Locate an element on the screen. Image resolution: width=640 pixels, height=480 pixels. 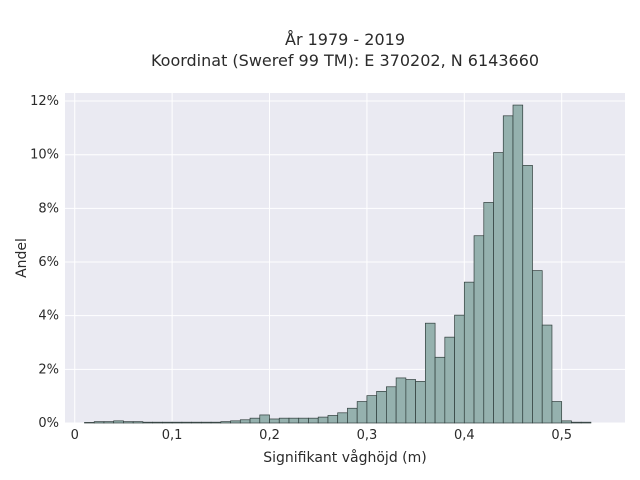
y-tick-label: 8% is located at coordinates (48, 208).